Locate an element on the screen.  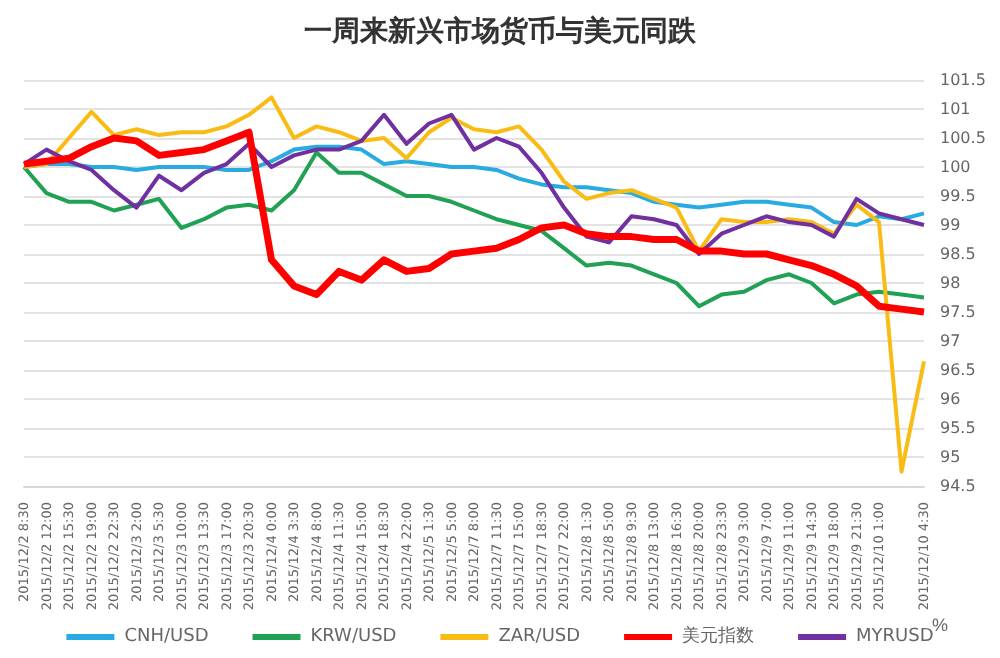
y-tick-label: 95 is located at coordinates (950, 457).